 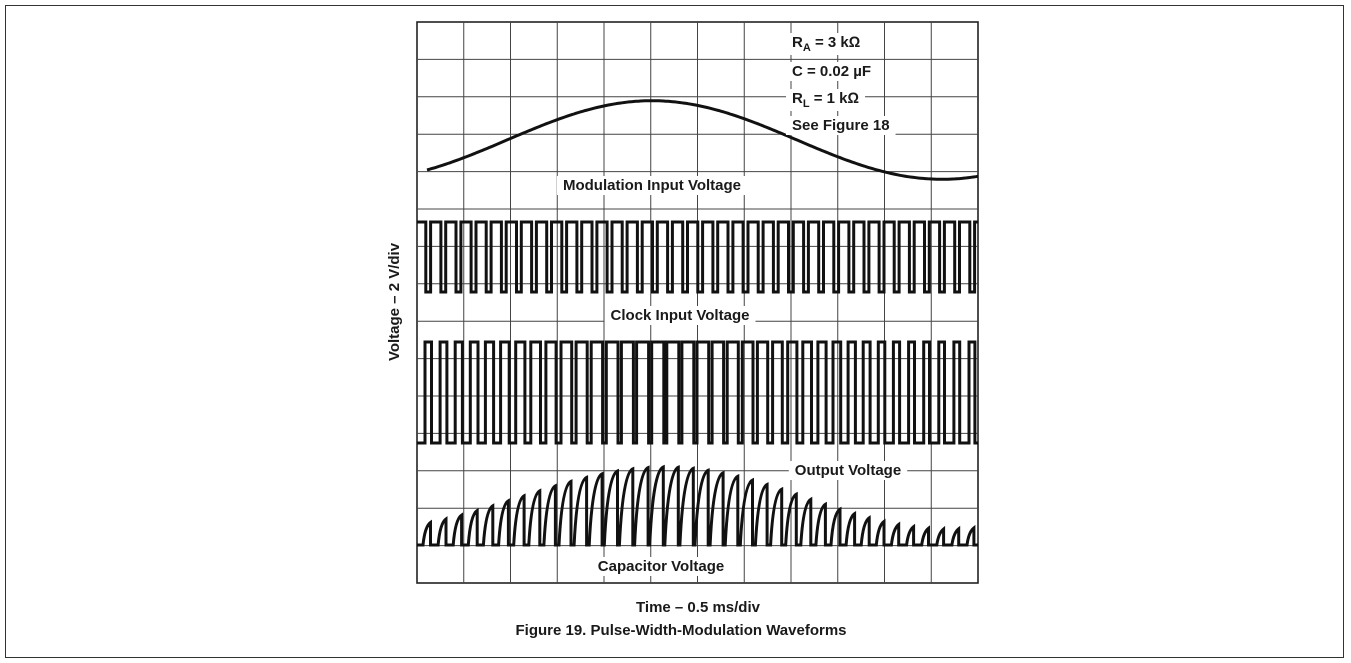 I want to click on series-label-output: Output Voltage, so click(x=848, y=470).